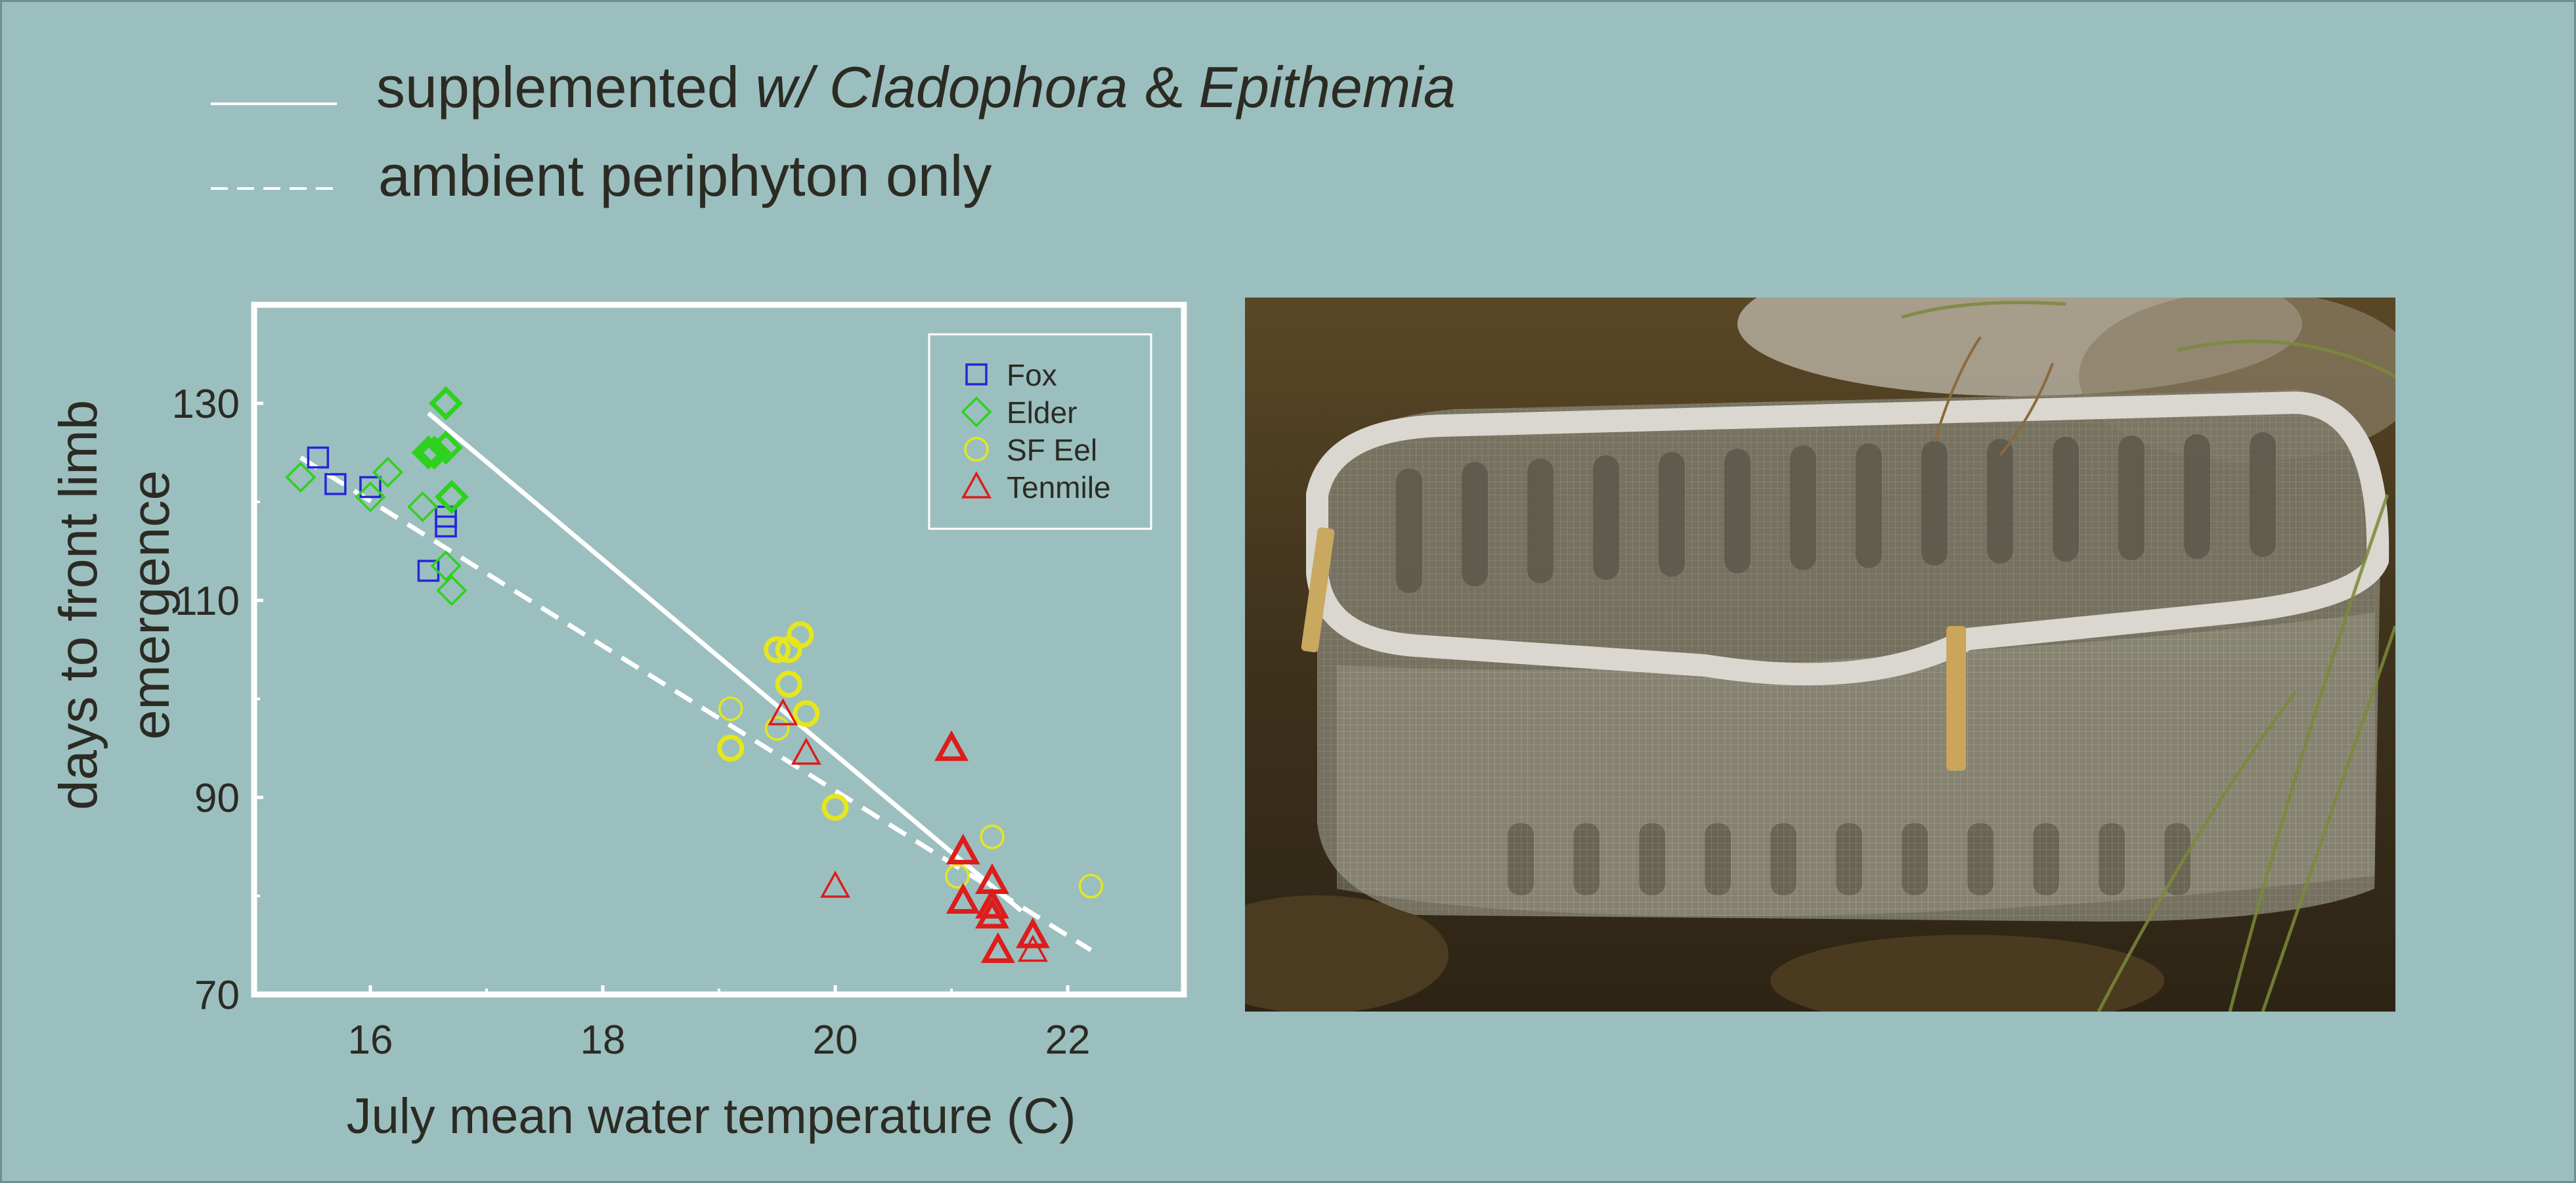 The width and height of the screenshot is (2576, 1183). Describe the element at coordinates (370, 1040) in the screenshot. I see `x-tick-label: 16` at that location.